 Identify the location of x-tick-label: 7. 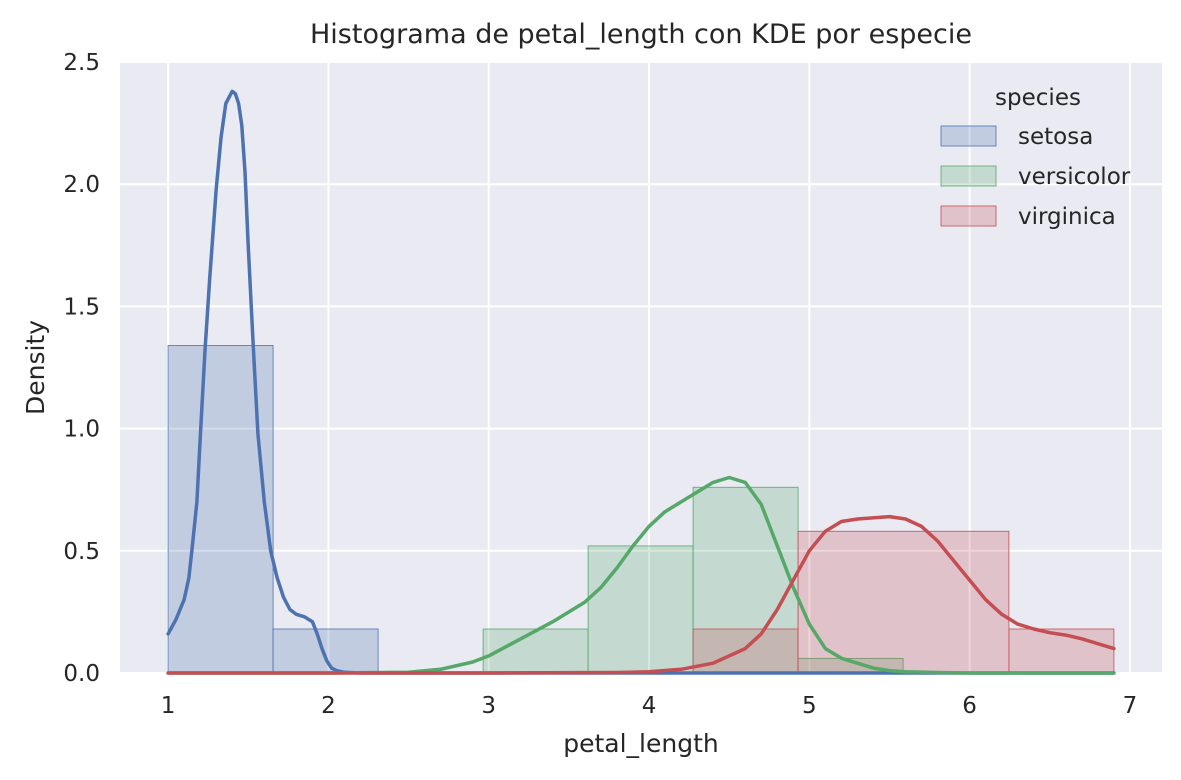
(1130, 706).